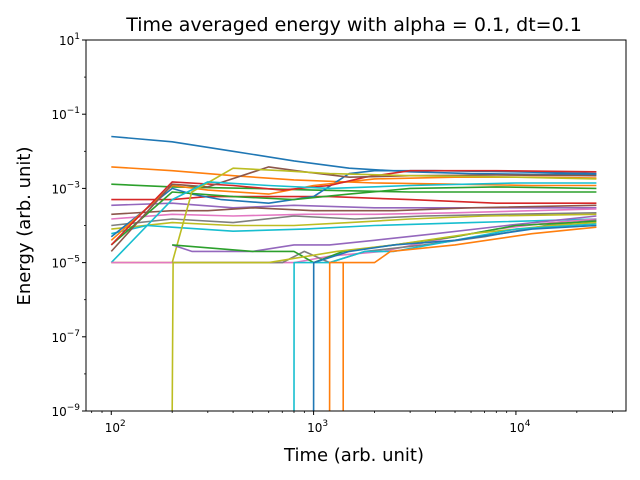 The width and height of the screenshot is (640, 480). What do you see at coordinates (115, 427) in the screenshot?
I see `x-tick-label: 10²` at bounding box center [115, 427].